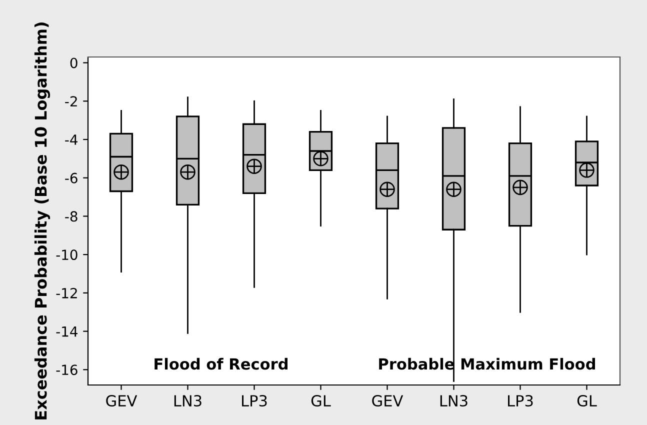 Image resolution: width=647 pixels, height=425 pixels. Describe the element at coordinates (67, 370) in the screenshot. I see `y-tick-label: -16` at that location.